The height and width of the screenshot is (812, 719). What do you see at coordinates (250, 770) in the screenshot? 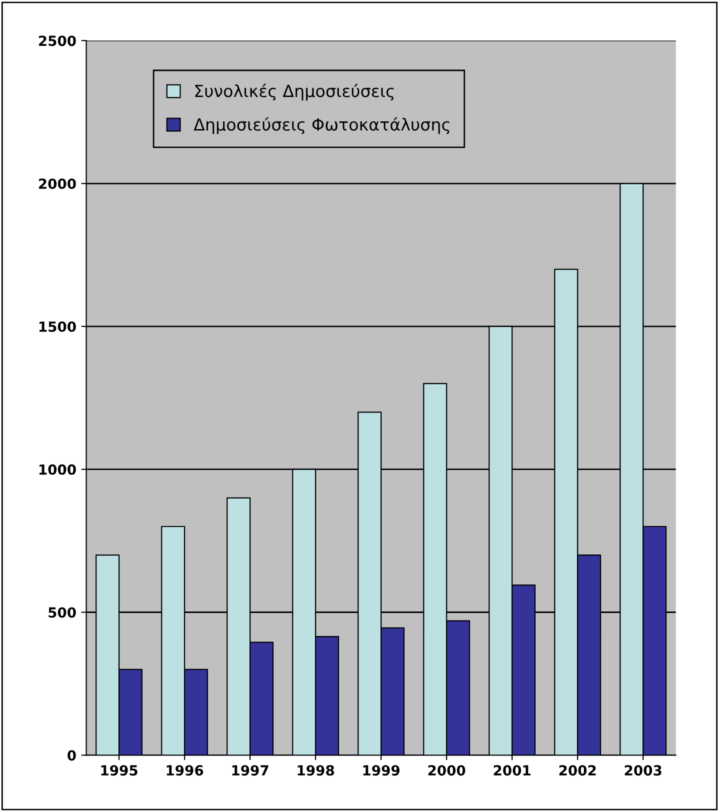
I see `x-tick-label: 1997` at bounding box center [250, 770].